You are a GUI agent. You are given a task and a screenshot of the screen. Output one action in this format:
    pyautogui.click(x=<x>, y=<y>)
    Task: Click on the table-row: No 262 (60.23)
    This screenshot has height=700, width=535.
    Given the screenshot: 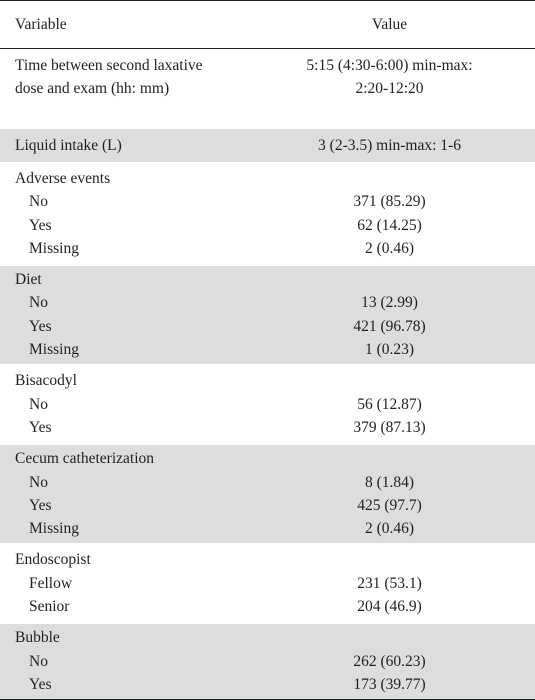 What is the action you would take?
    pyautogui.click(x=267, y=661)
    